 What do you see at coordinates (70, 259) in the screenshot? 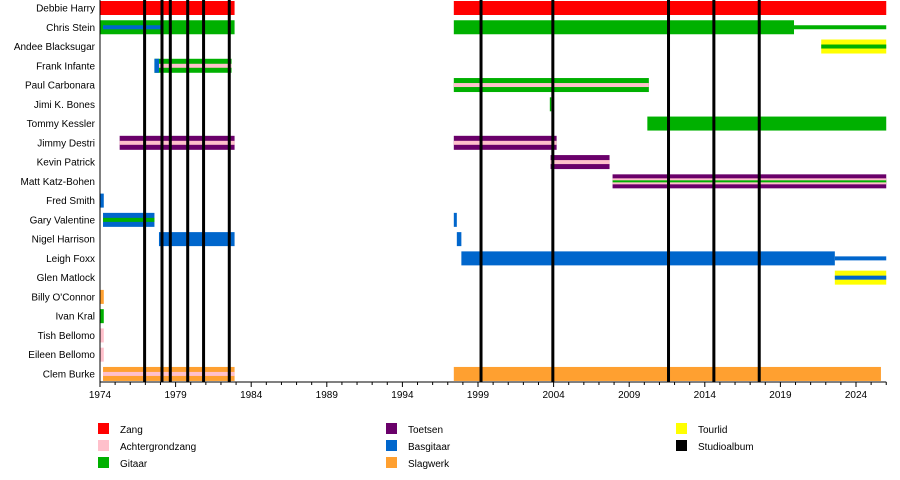
I see `member-label: Leigh Foxx` at bounding box center [70, 259].